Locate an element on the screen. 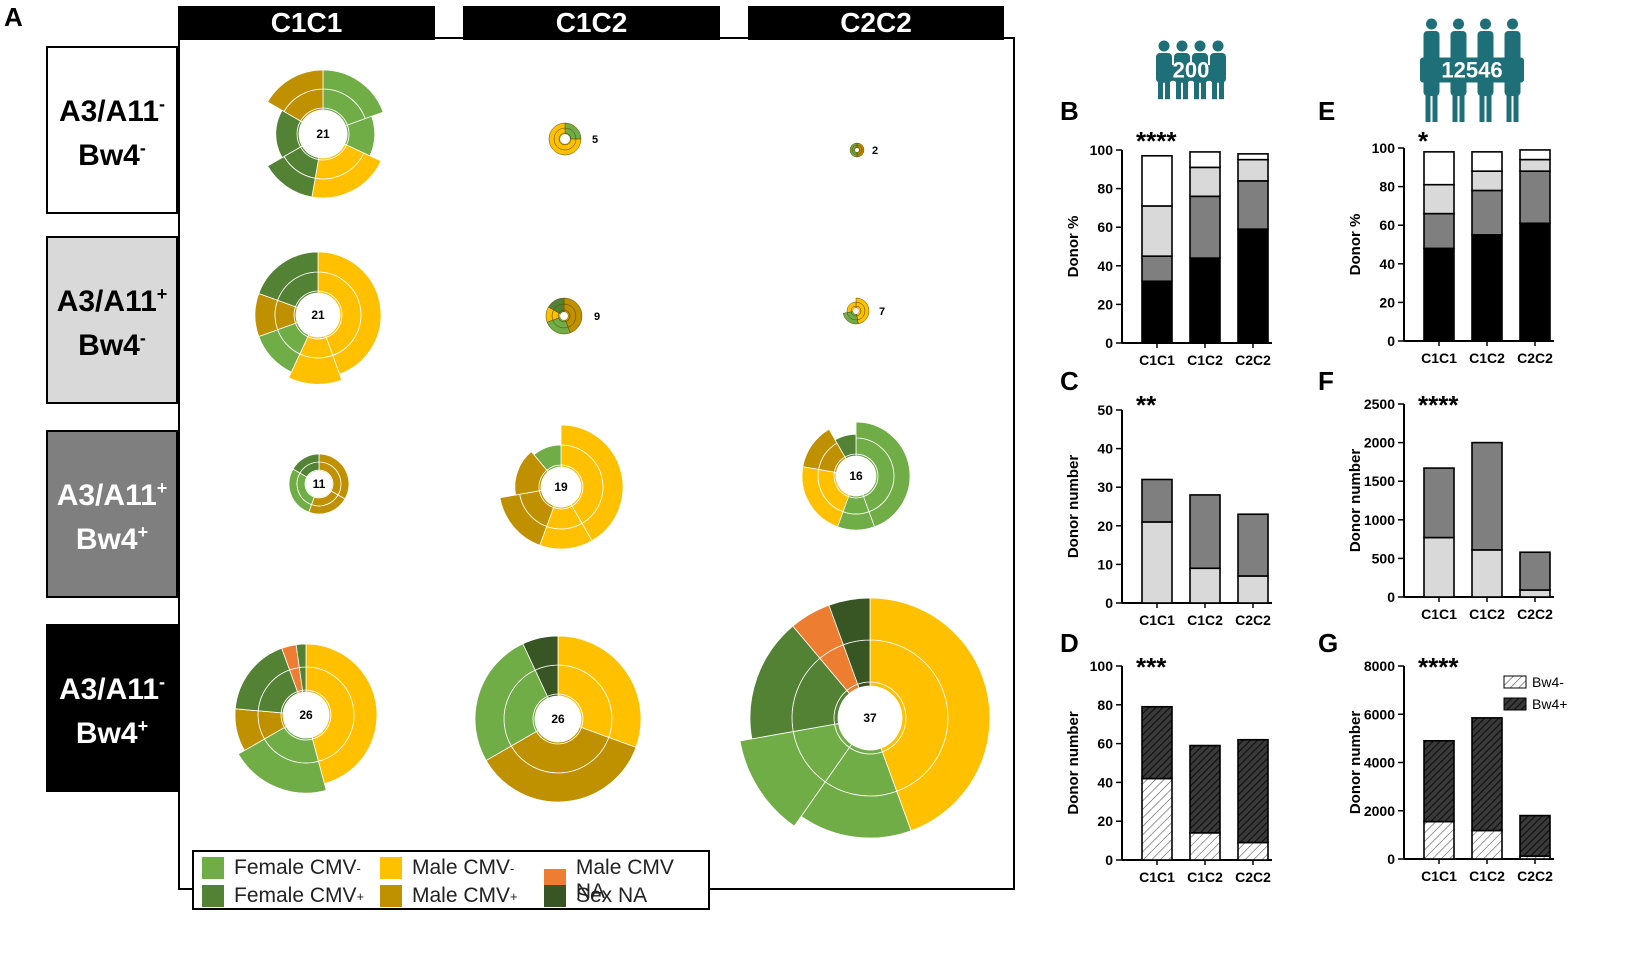 This screenshot has height=962, width=1648. sunburst-r3-c3: 16 is located at coordinates (856, 476).